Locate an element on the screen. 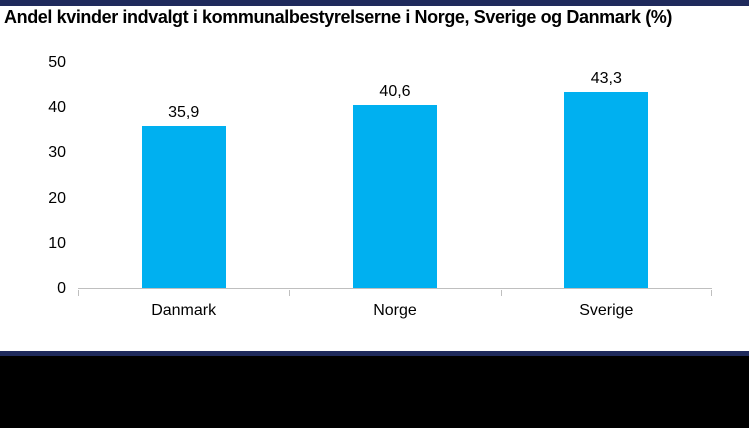 The width and height of the screenshot is (749, 428). y-axis-tick-label: 0 is located at coordinates (61, 288).